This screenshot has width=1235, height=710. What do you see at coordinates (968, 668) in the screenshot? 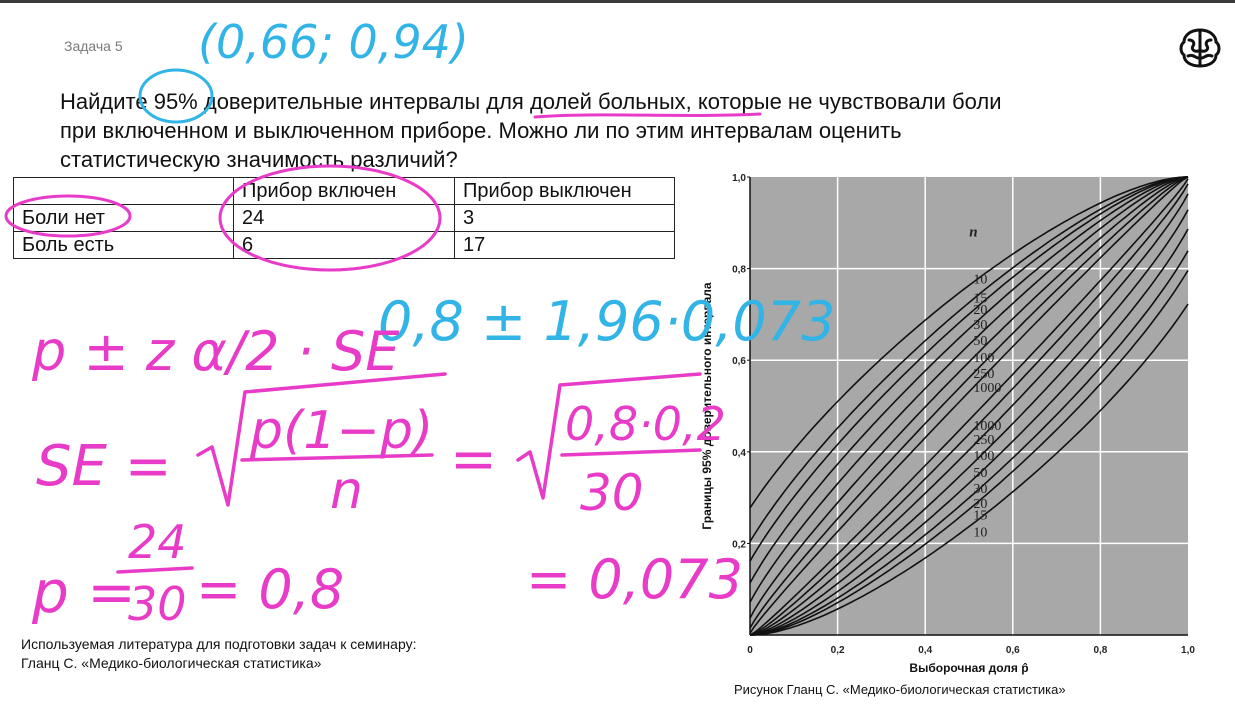
I see `x-axis-title: Выборочная доля p̂` at bounding box center [968, 668].